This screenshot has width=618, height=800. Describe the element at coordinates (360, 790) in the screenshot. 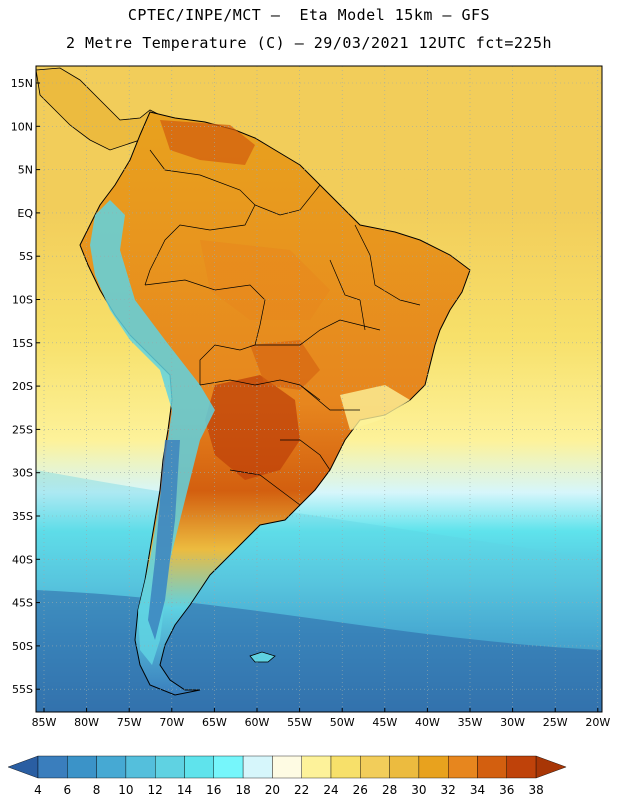

I see `colorbar-label: 26` at that location.